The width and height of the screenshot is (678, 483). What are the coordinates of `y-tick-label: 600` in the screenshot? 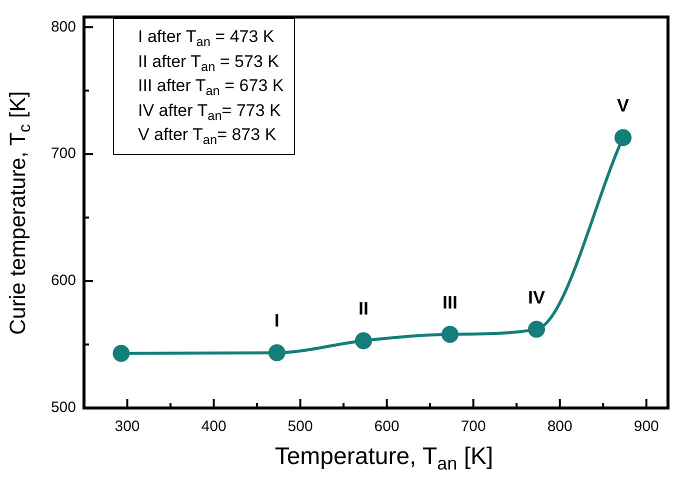 It's located at (63, 281).